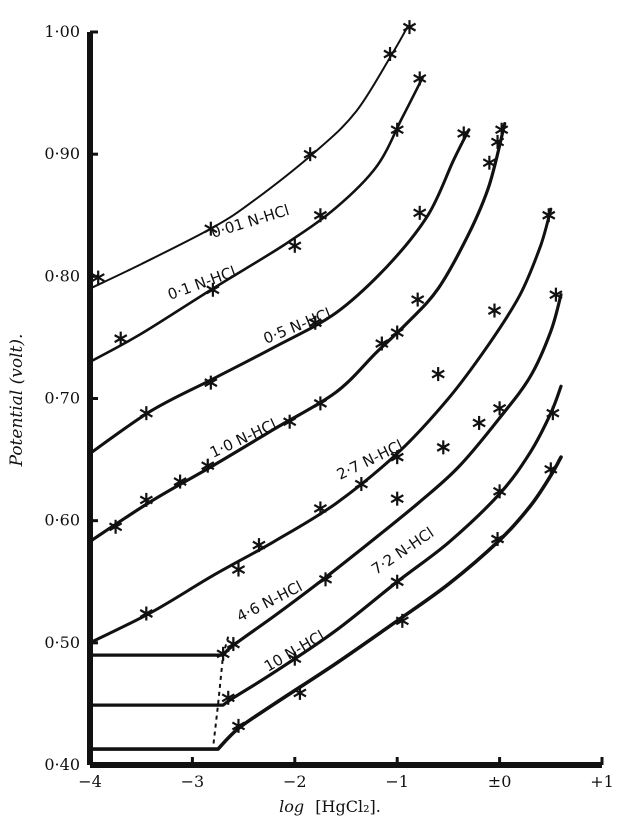  I want to click on series-label: 1·0 N-HCl, so click(243, 438).